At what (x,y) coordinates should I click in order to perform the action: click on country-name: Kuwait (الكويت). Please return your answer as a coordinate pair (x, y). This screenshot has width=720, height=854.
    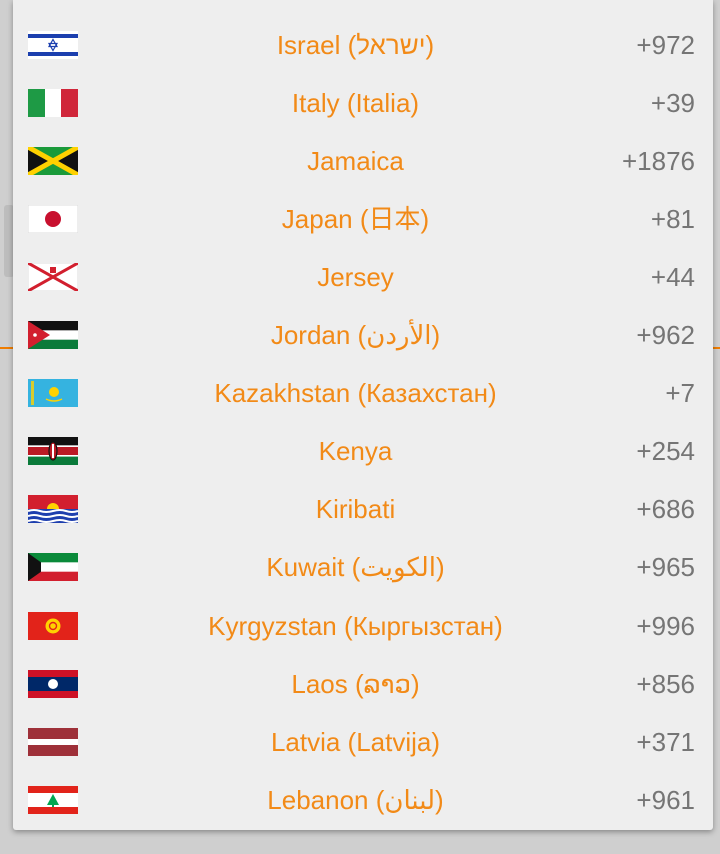
    Looking at the image, I should click on (355, 567).